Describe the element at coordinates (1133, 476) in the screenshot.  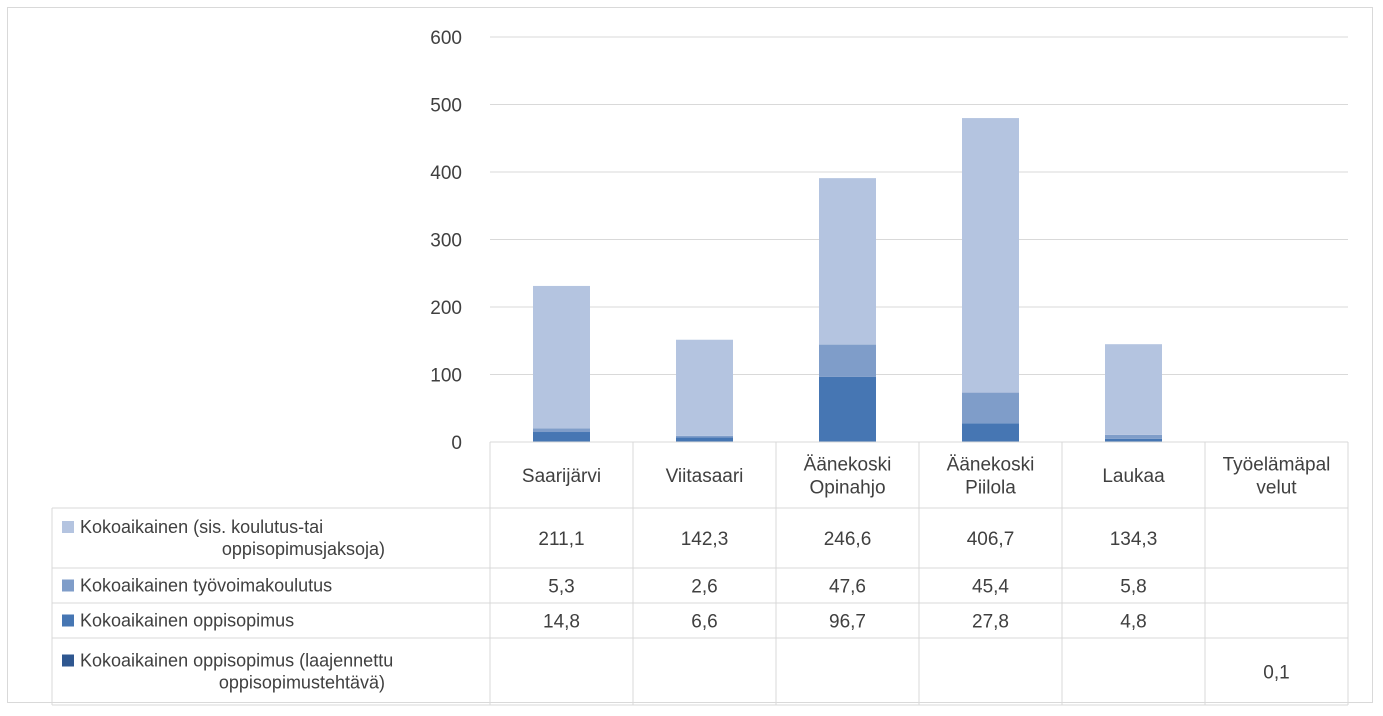
I see `category-label: Laukaa` at that location.